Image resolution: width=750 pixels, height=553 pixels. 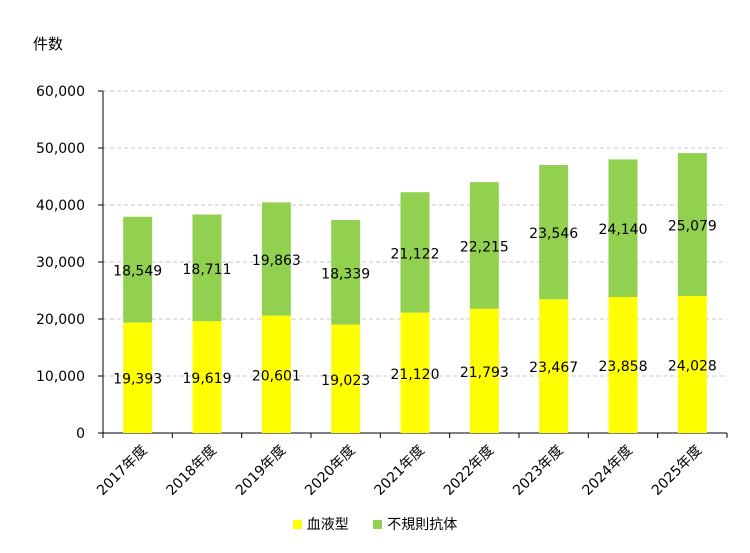 I want to click on data-label: 19,863, so click(x=276, y=261).